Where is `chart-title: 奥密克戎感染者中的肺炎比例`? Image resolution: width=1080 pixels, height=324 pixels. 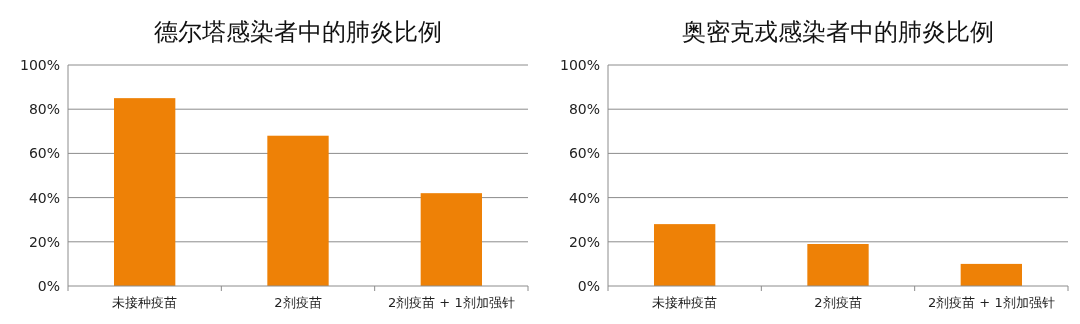 chart-title: 奥密克戎感染者中的肺炎比例 is located at coordinates (838, 32).